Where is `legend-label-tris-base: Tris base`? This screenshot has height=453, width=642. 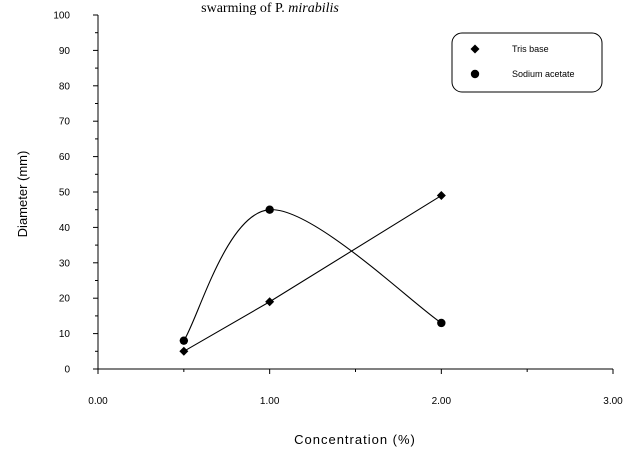 legend-label-tris-base: Tris base is located at coordinates (530, 49).